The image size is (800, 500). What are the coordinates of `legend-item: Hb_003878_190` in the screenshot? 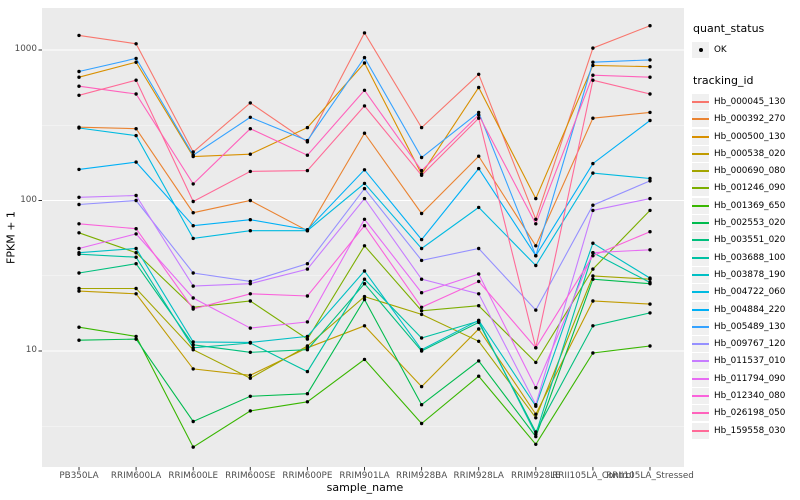 It's located at (746, 274).